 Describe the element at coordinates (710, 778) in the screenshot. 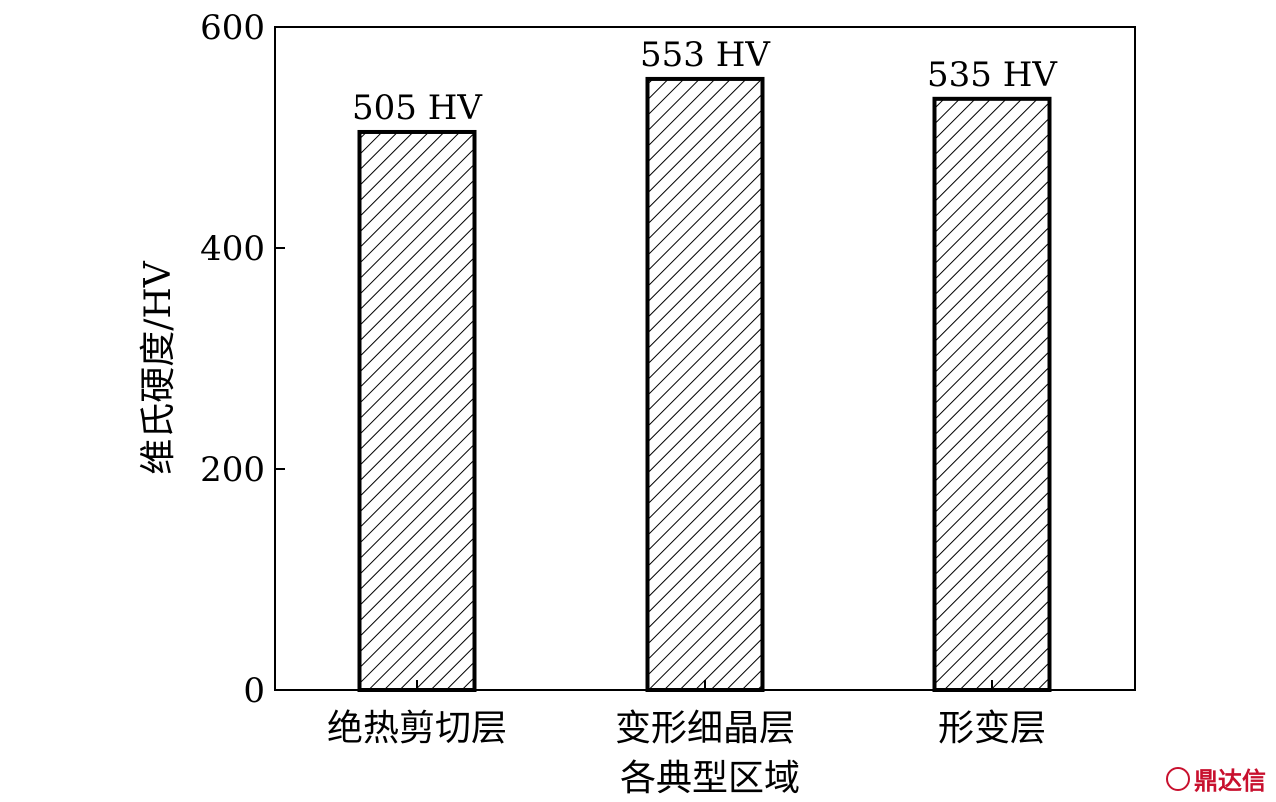

I see `x-axis-title: 各典型区域` at that location.